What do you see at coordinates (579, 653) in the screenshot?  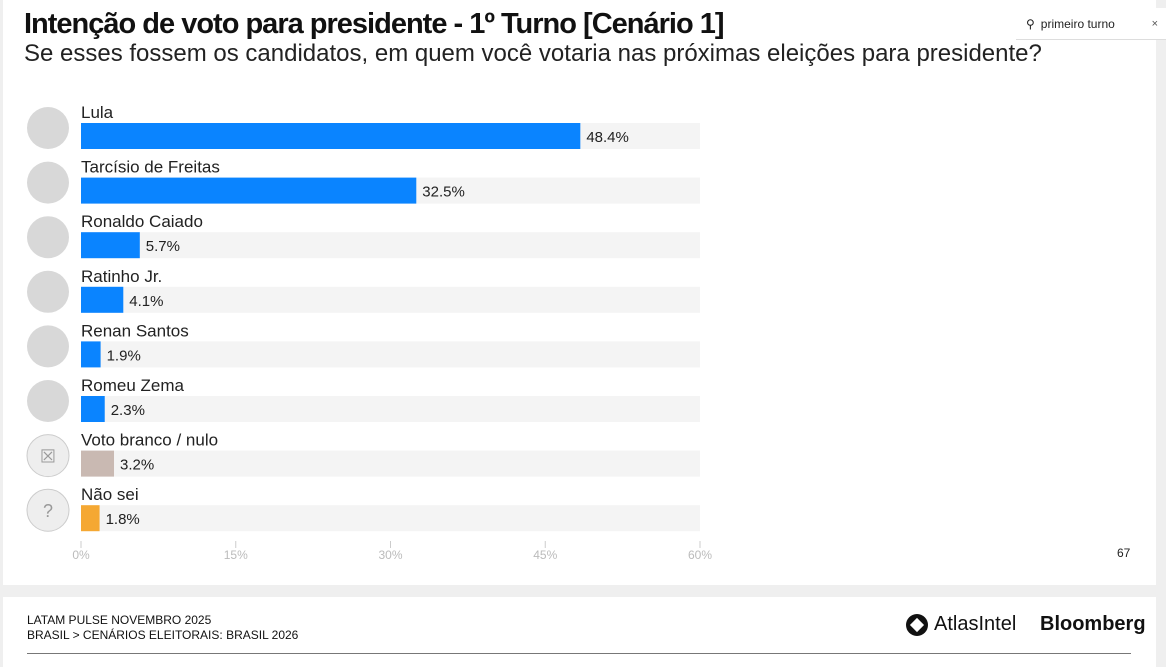 I see `divider` at bounding box center [579, 653].